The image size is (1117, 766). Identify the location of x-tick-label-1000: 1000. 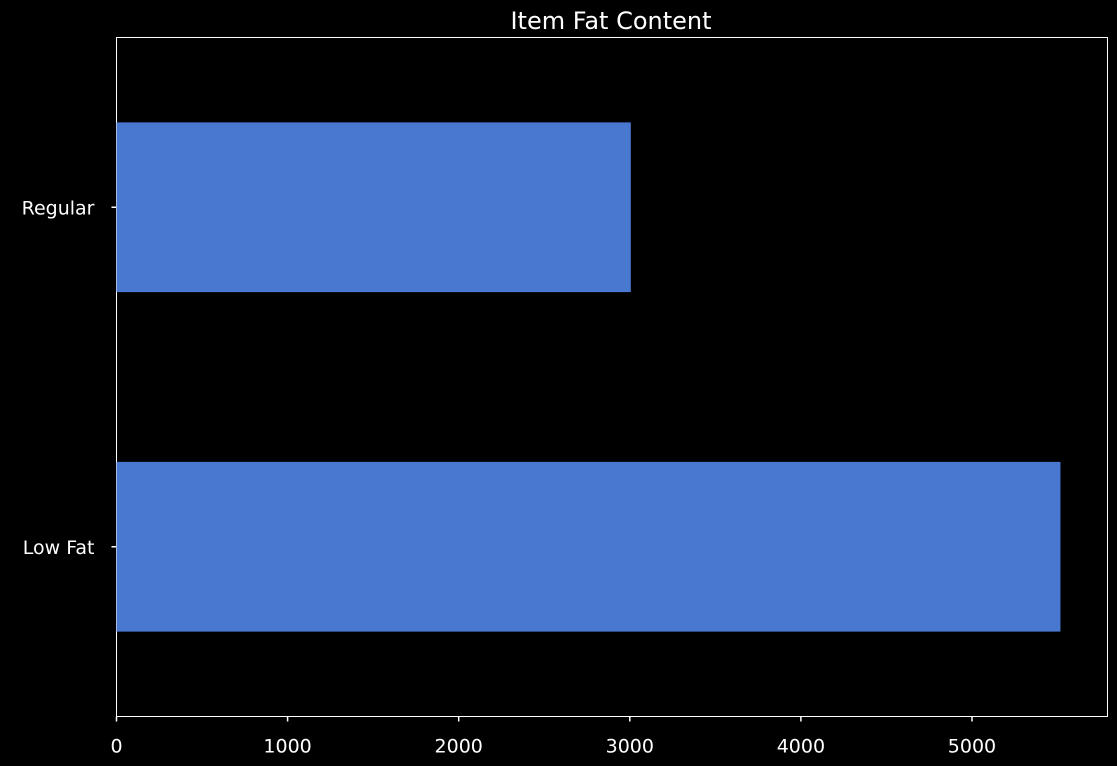
(287, 747).